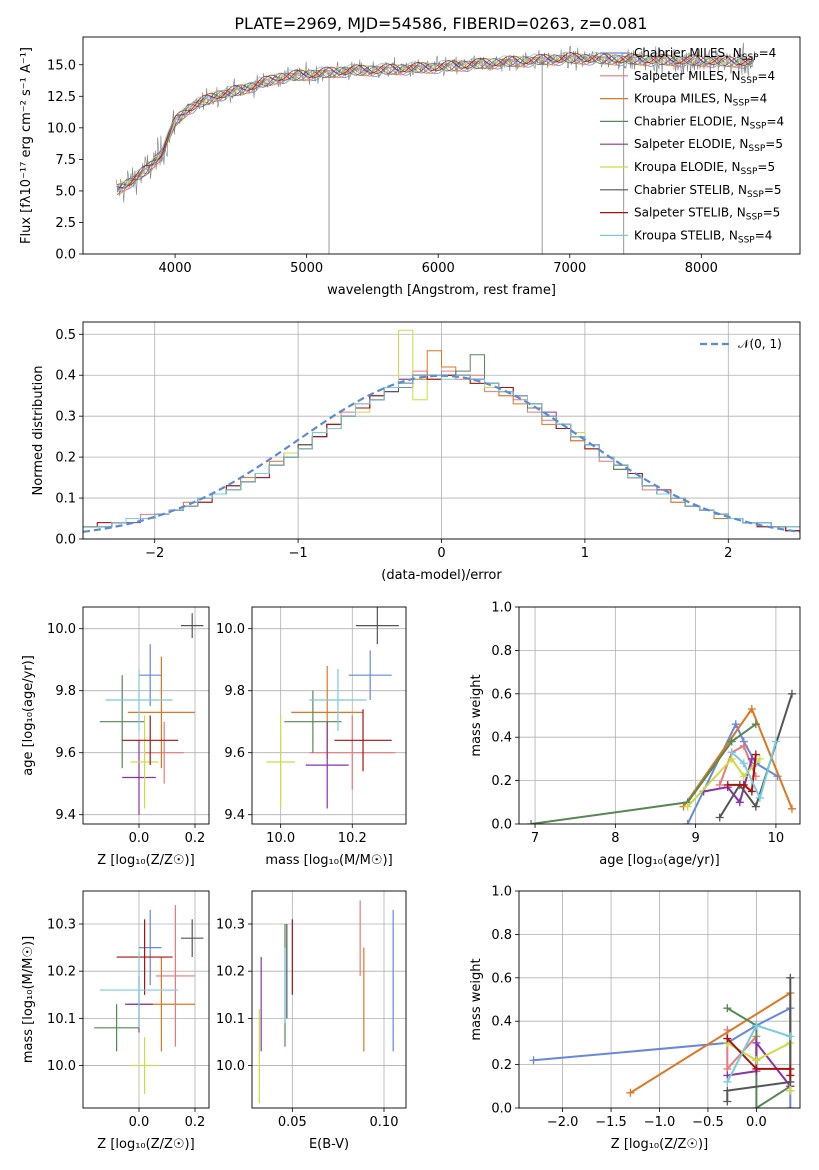 The image size is (819, 1170). What do you see at coordinates (709, 122) in the screenshot?
I see `legend-entry: Chabrier ELODIE, NSSP=4` at bounding box center [709, 122].